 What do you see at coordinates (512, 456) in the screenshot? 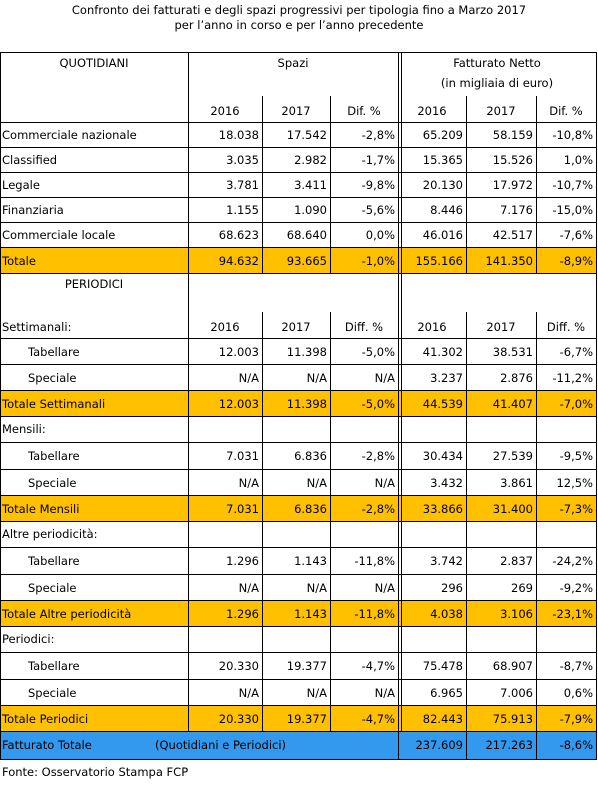
I see `cell-value: 27.539` at bounding box center [512, 456].